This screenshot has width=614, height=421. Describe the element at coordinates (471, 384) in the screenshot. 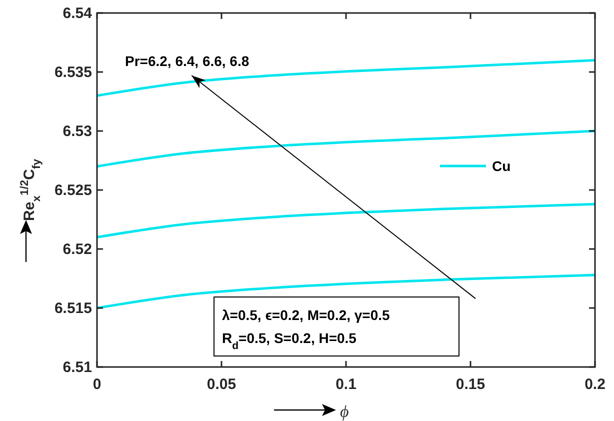

I see `x-tick-label: 0.15` at that location.